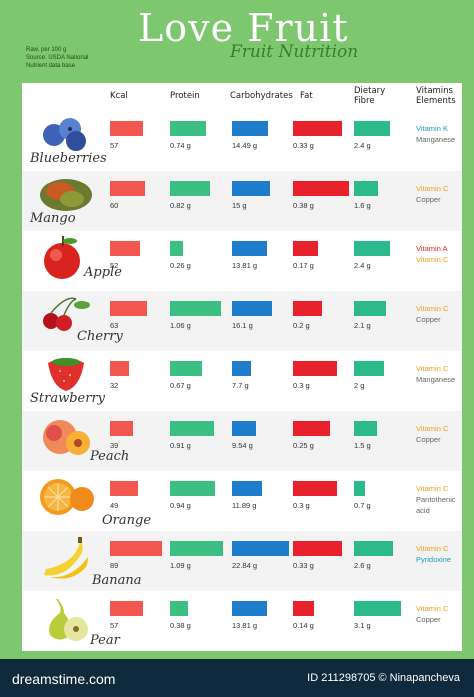 The image size is (474, 697). Describe the element at coordinates (180, 325) in the screenshot. I see `protein-value-label: 1.06 g` at that location.